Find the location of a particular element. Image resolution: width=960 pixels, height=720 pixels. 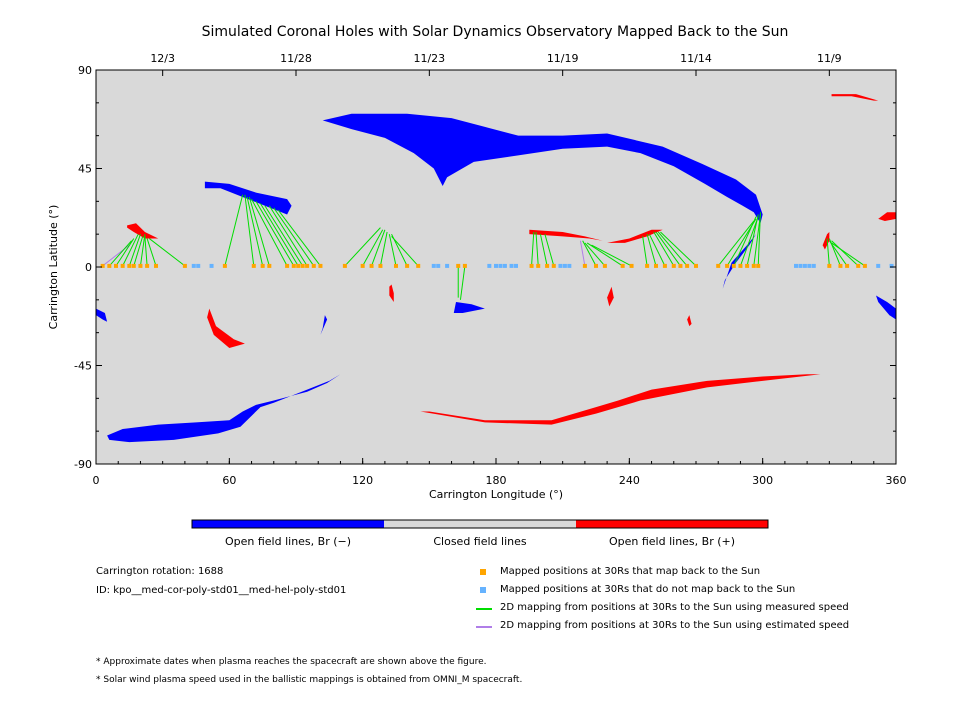

colorbar-label: Closed field lines is located at coordinates (480, 541).